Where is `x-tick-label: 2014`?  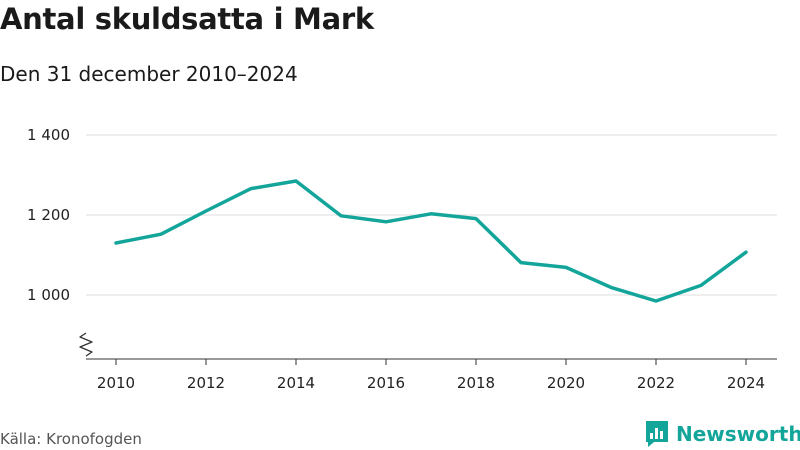 x-tick-label: 2014 is located at coordinates (296, 383).